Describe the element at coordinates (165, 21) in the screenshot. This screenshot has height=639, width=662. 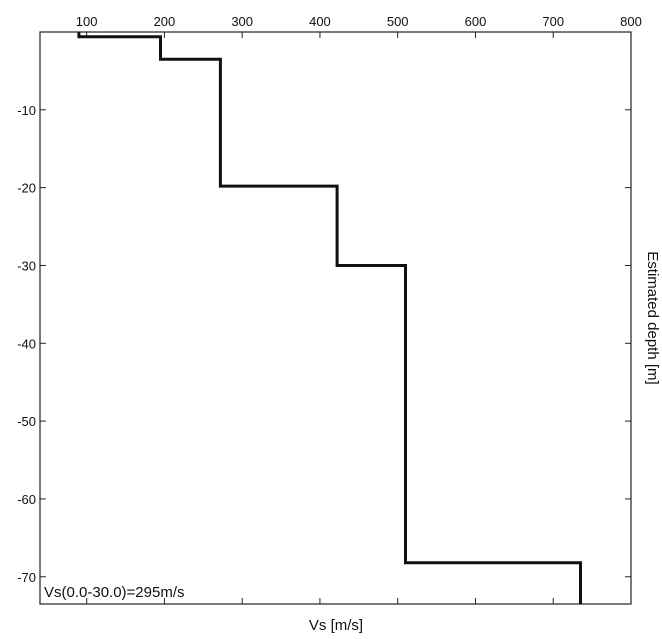
I see `x-tick-label: 200` at that location.